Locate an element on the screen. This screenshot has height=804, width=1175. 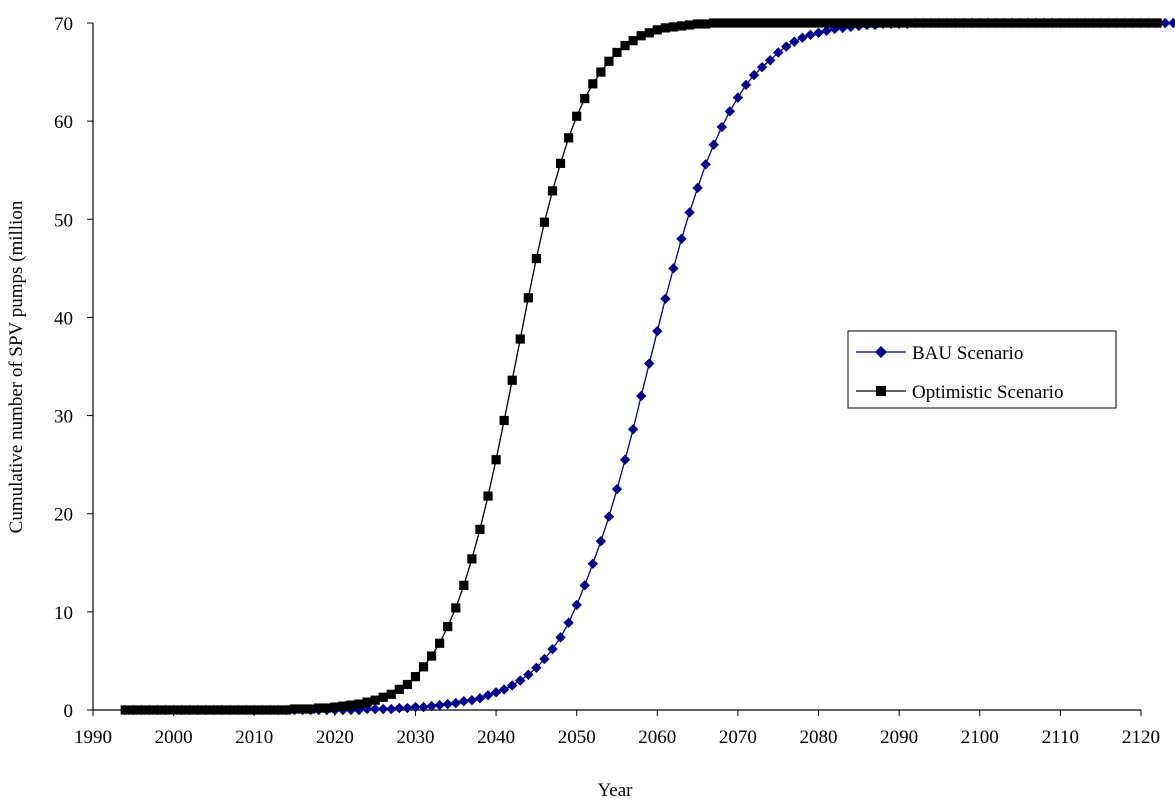
x-tick-label: 2110 is located at coordinates (1060, 737).